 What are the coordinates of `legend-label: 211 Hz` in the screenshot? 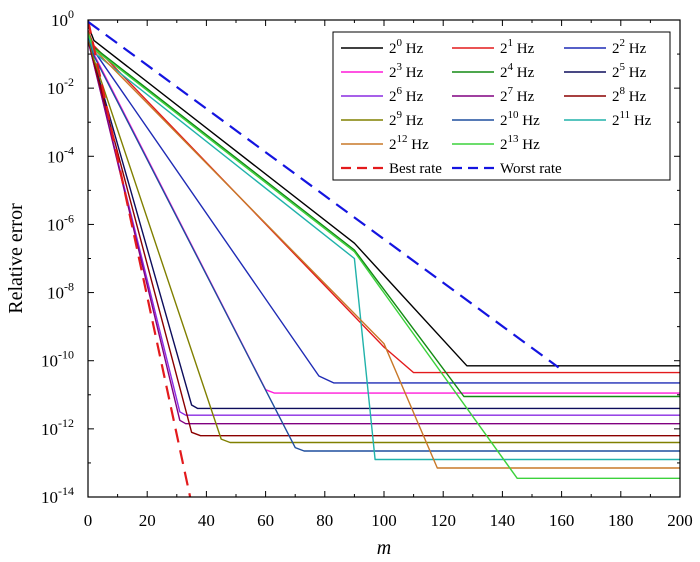 It's located at (632, 119).